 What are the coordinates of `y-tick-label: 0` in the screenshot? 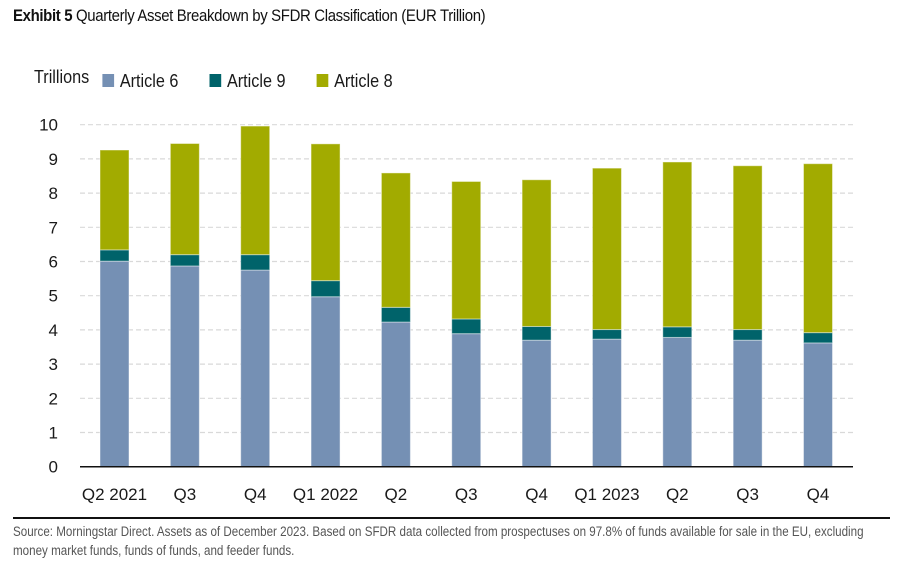 It's located at (53, 467).